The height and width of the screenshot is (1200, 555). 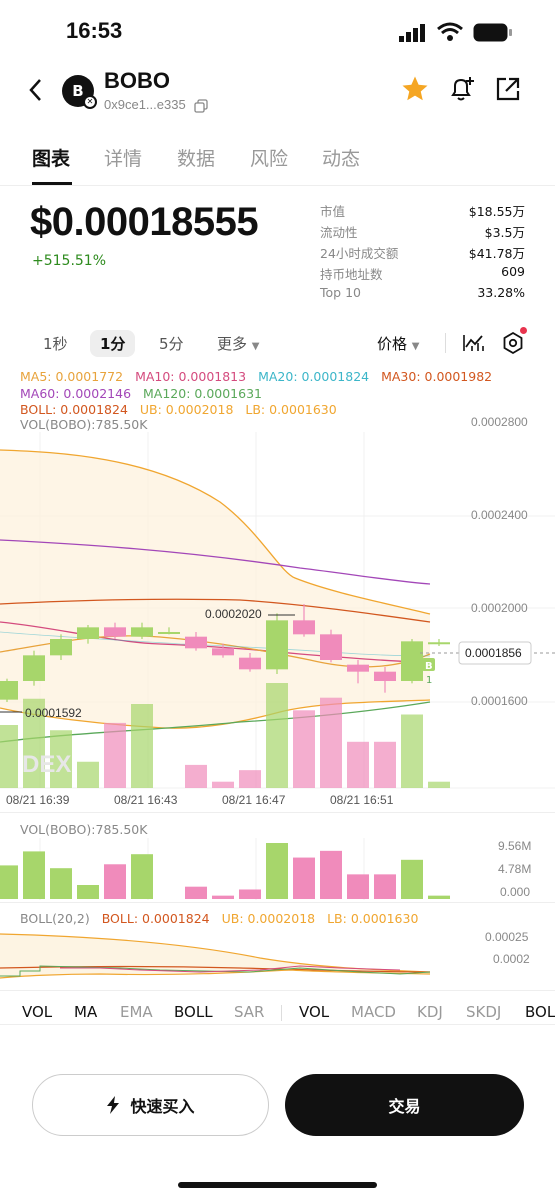 What do you see at coordinates (113, 343) in the screenshot?
I see `timeframe-1m: 1分` at bounding box center [113, 343].